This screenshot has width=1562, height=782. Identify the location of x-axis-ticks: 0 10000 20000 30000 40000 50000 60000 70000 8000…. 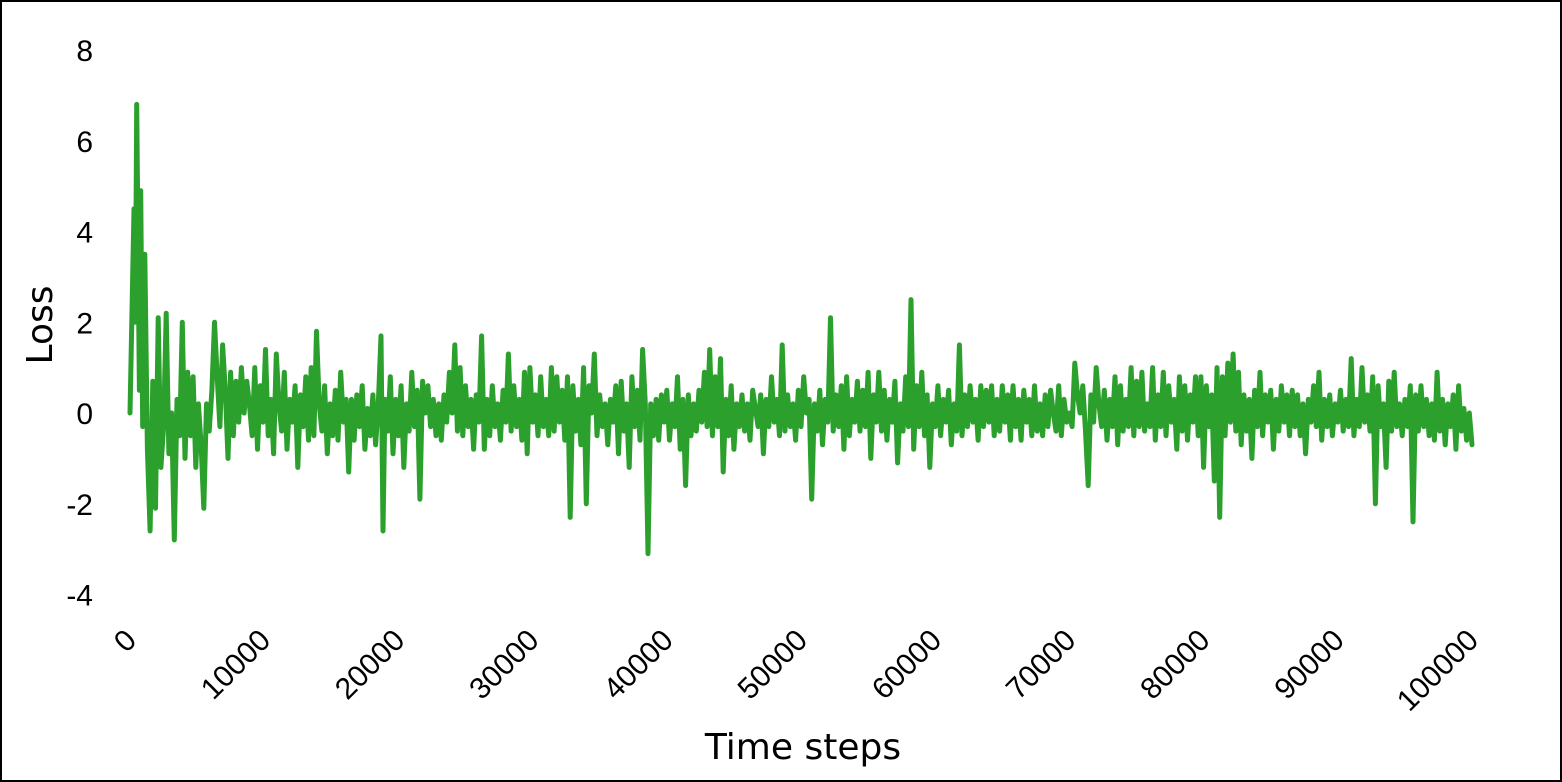
(796, 671).